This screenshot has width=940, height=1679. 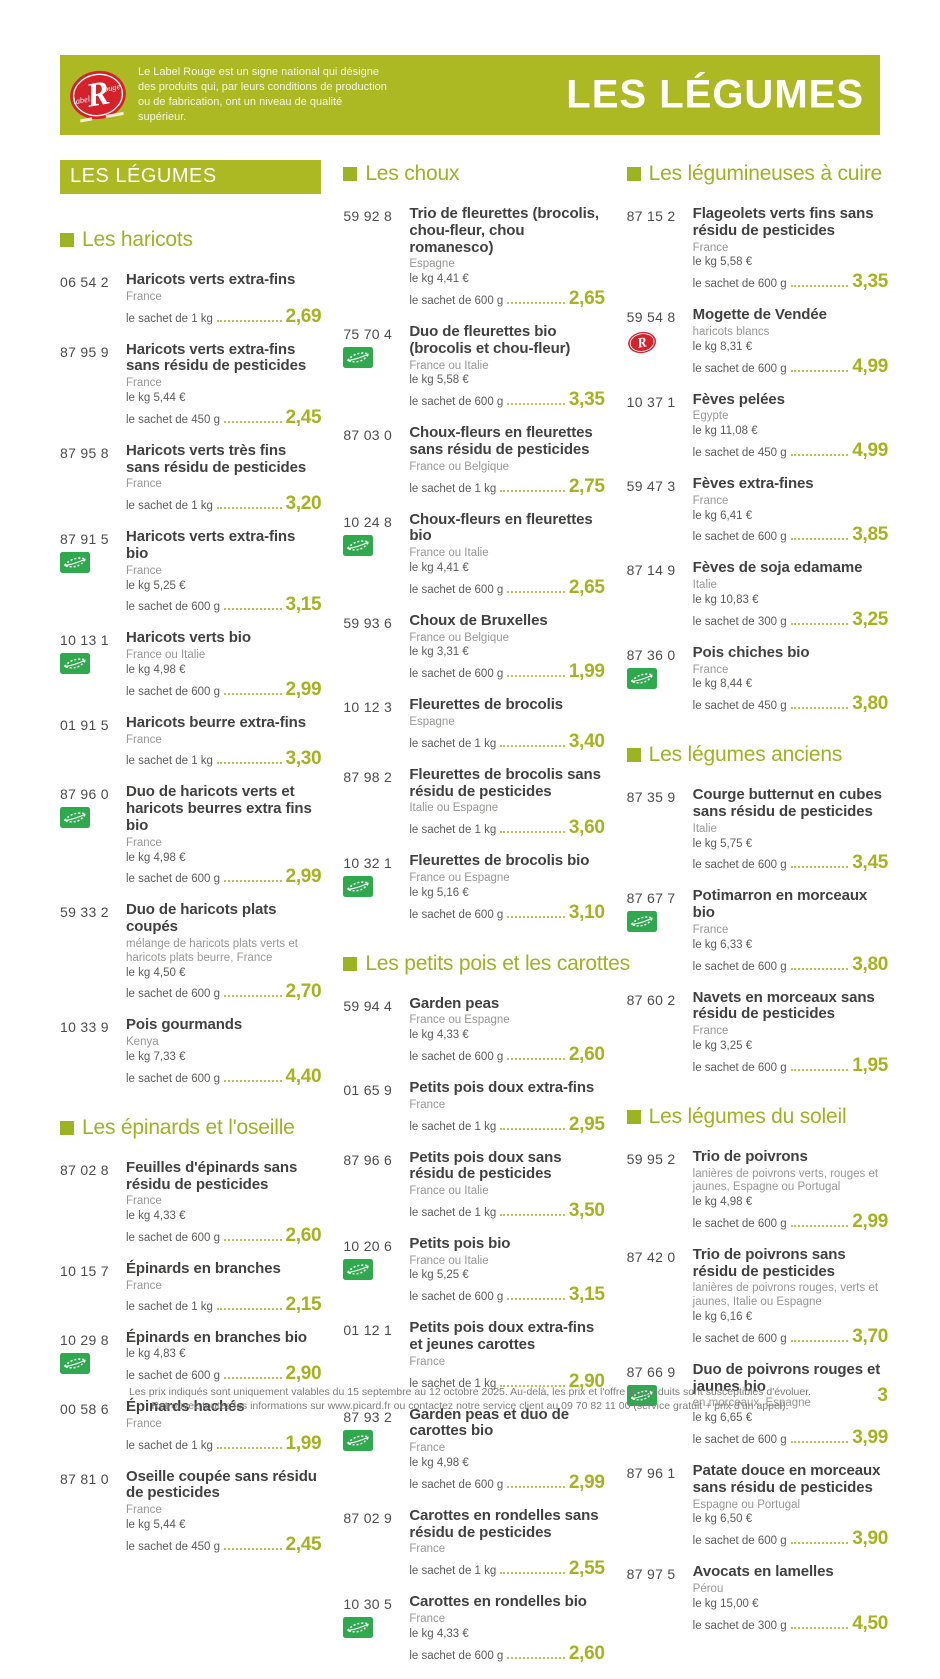 What do you see at coordinates (84, 640) in the screenshot?
I see `product-code: 10 13 1` at bounding box center [84, 640].